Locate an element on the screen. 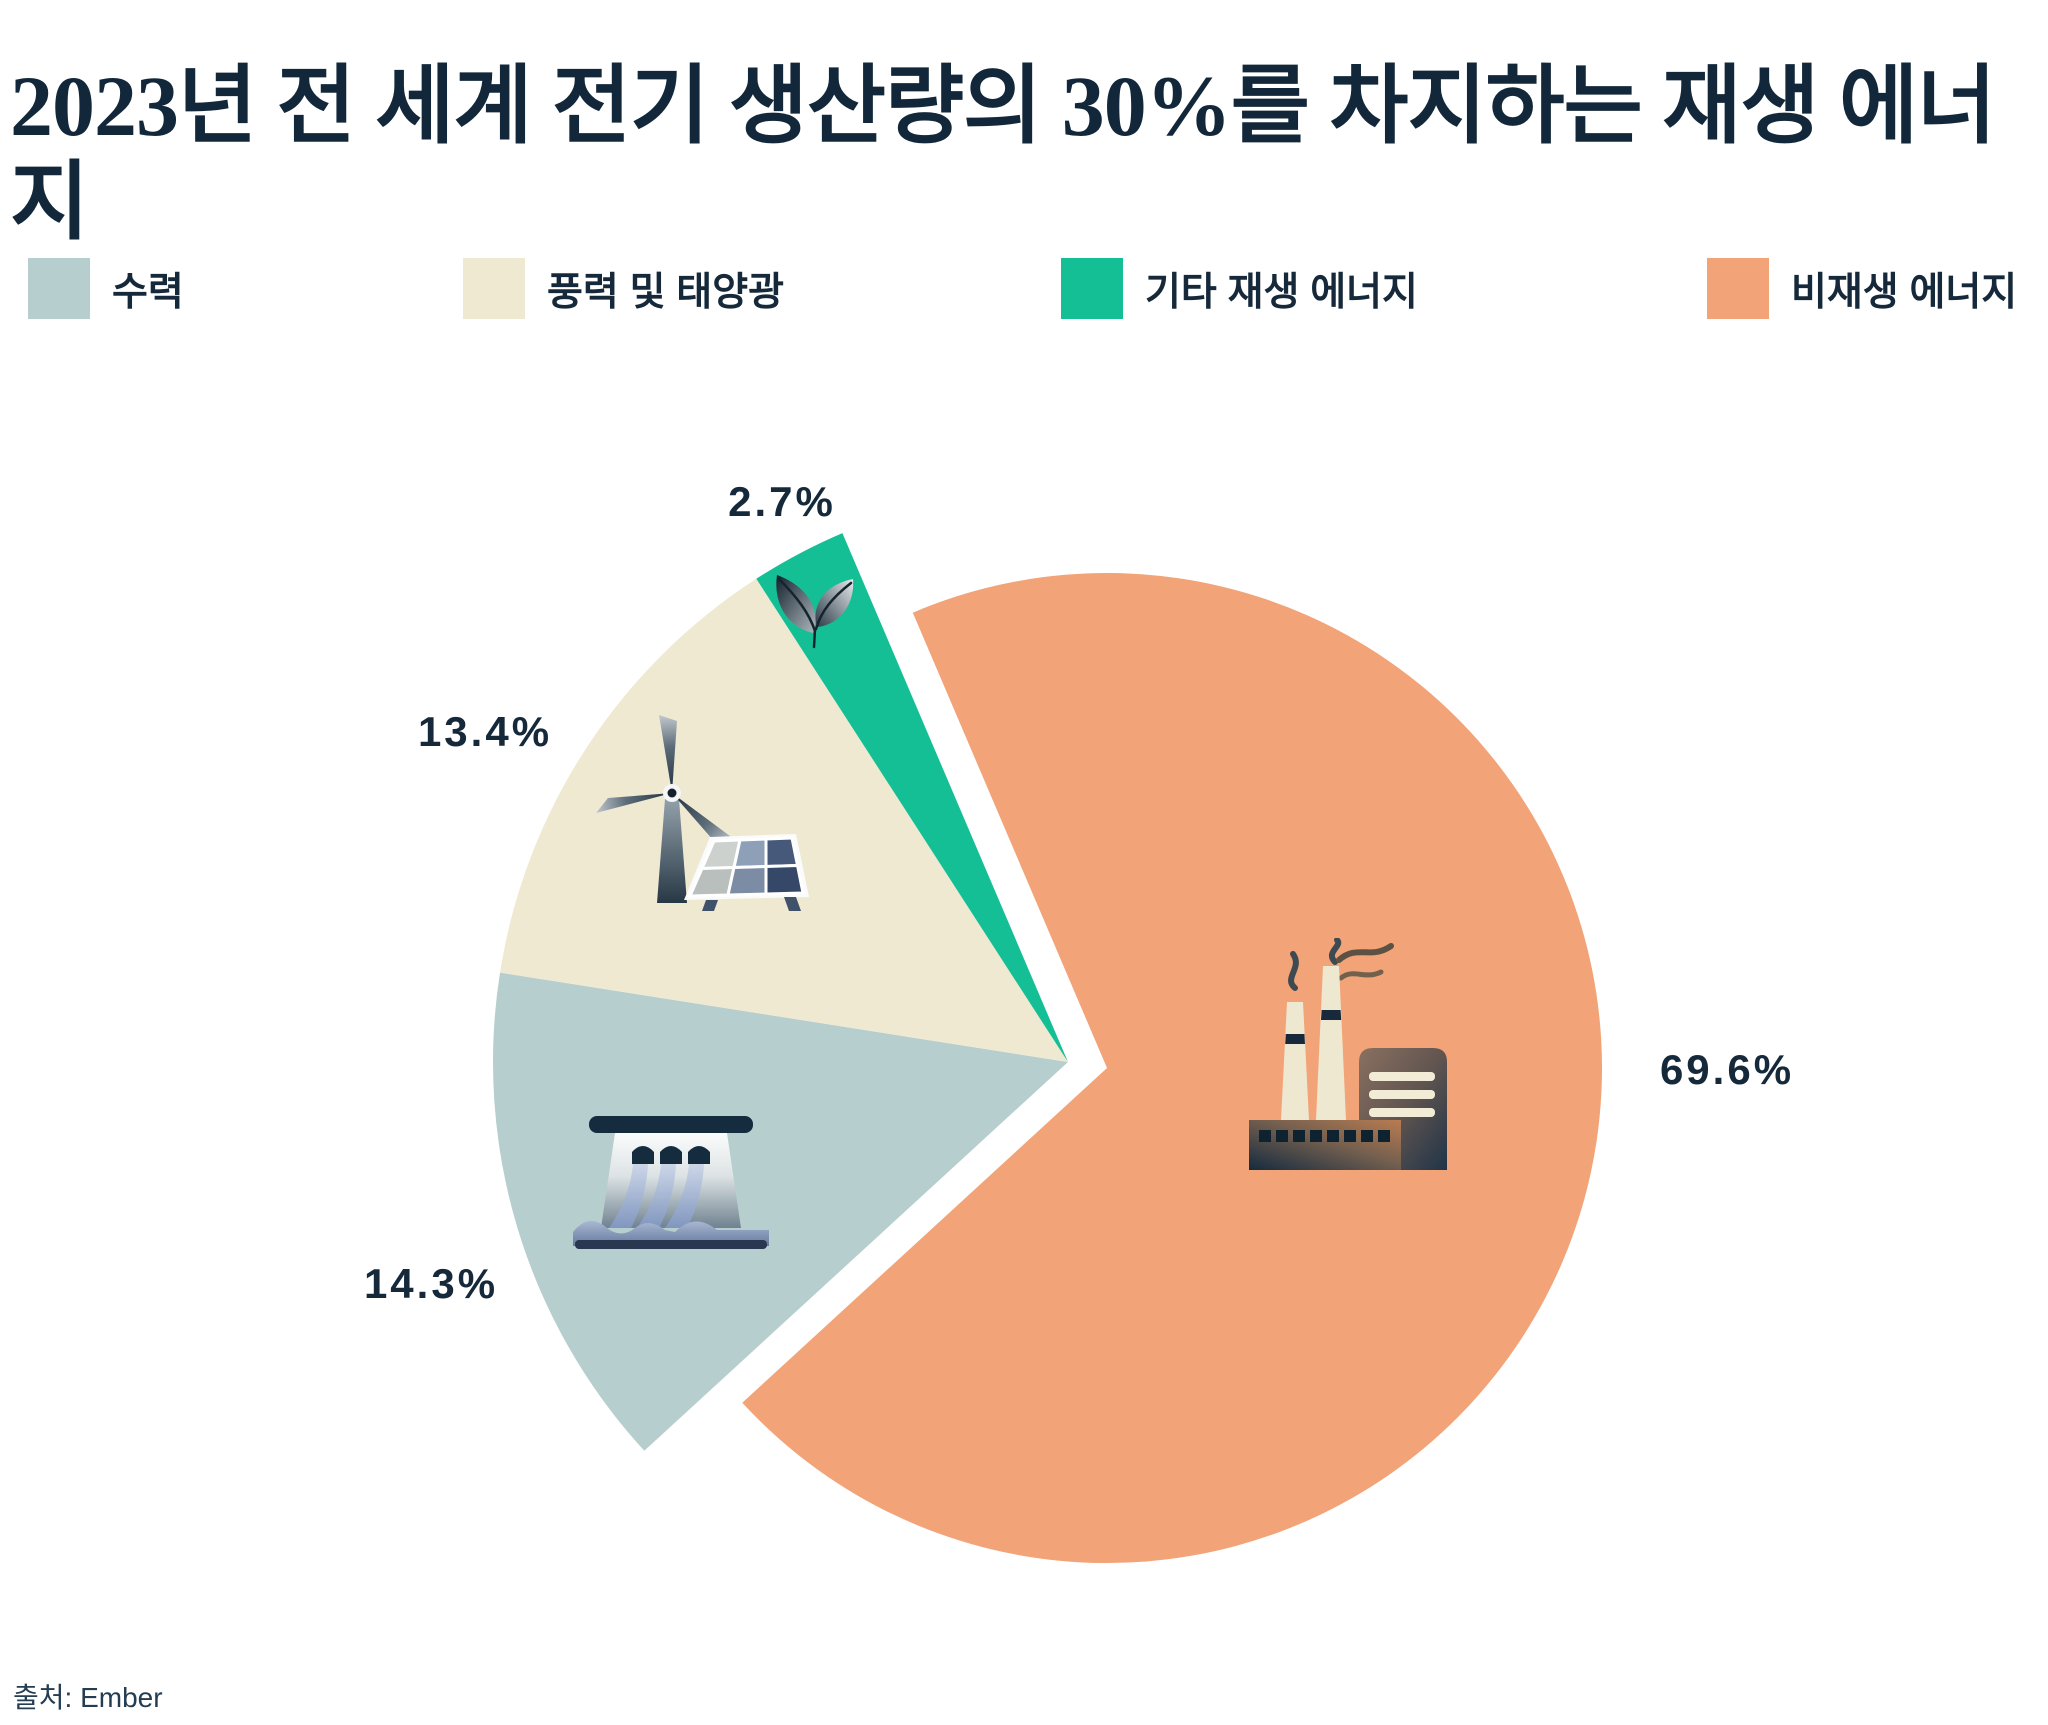 The width and height of the screenshot is (2048, 1725). value-label-non-renewable: 69.6% is located at coordinates (1727, 1069).